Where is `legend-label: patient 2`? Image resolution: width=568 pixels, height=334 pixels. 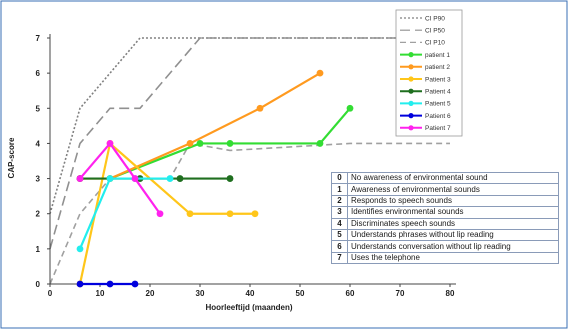 legend-label: patient 2 is located at coordinates (437, 67).